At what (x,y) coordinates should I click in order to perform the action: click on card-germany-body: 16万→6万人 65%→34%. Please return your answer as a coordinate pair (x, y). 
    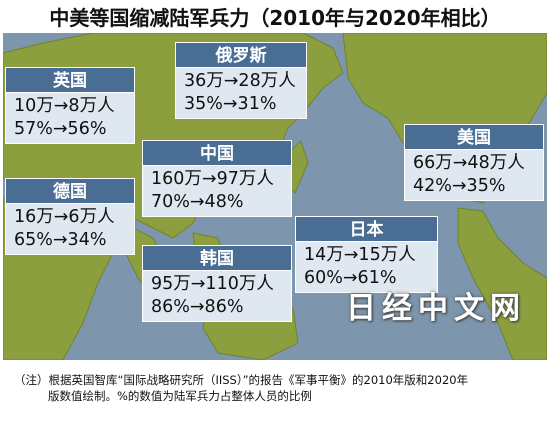
    Looking at the image, I should click on (70, 229).